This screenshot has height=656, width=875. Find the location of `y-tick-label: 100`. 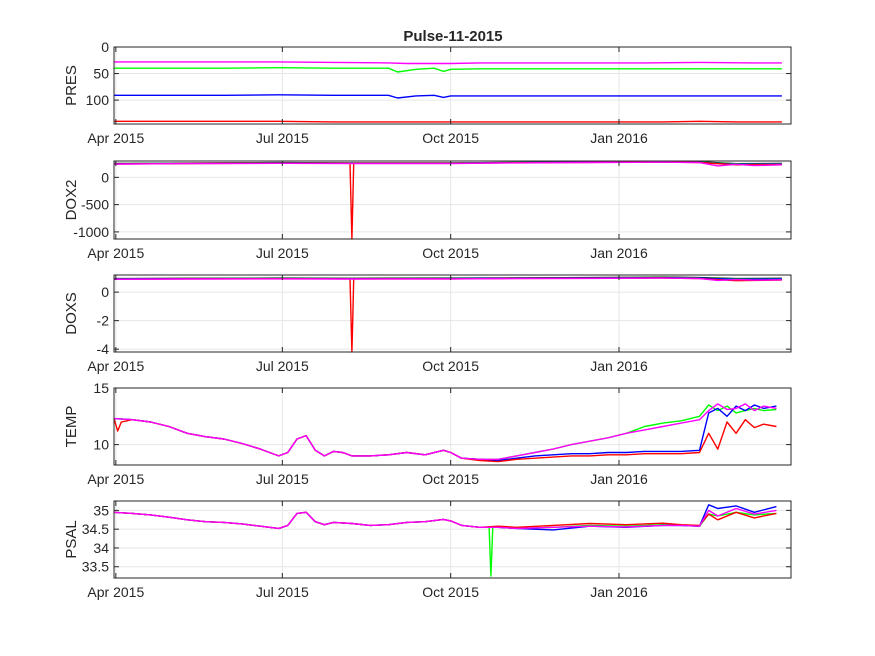

y-tick-label: 100 is located at coordinates (98, 100).